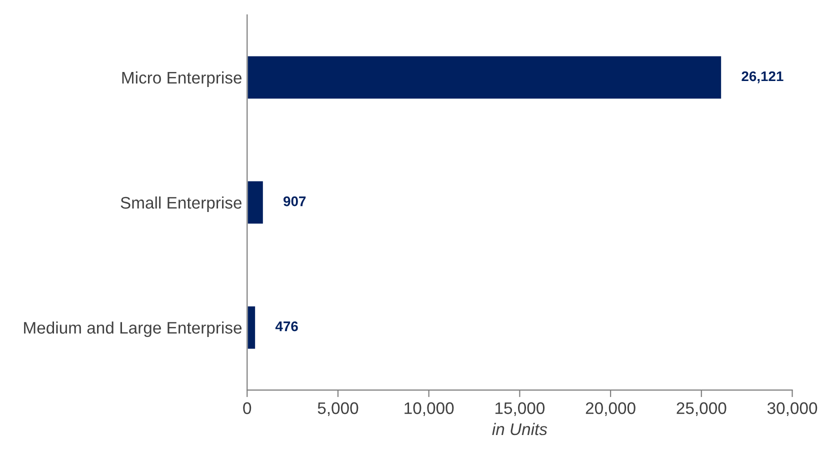 The image size is (821, 453). Describe the element at coordinates (520, 409) in the screenshot. I see `x-tick-label: 15,000` at that location.